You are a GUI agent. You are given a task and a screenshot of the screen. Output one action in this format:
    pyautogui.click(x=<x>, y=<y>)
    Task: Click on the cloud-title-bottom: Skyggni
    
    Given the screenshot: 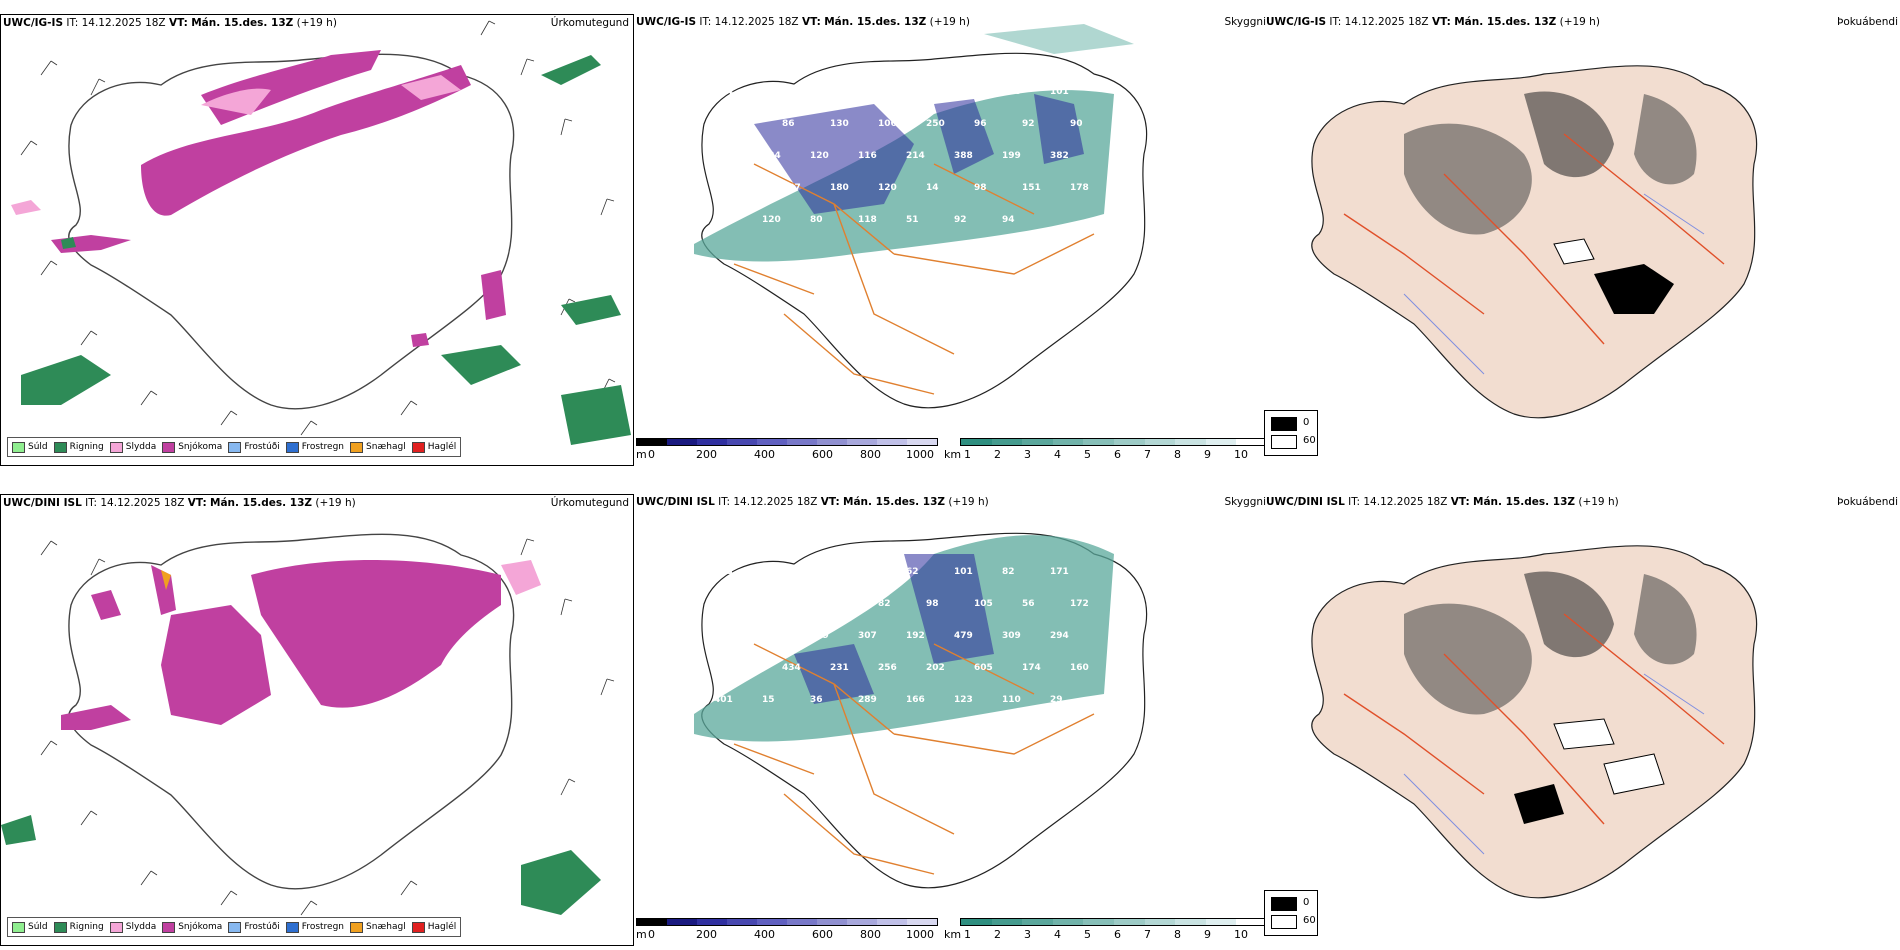 What is the action you would take?
    pyautogui.click(x=1245, y=502)
    